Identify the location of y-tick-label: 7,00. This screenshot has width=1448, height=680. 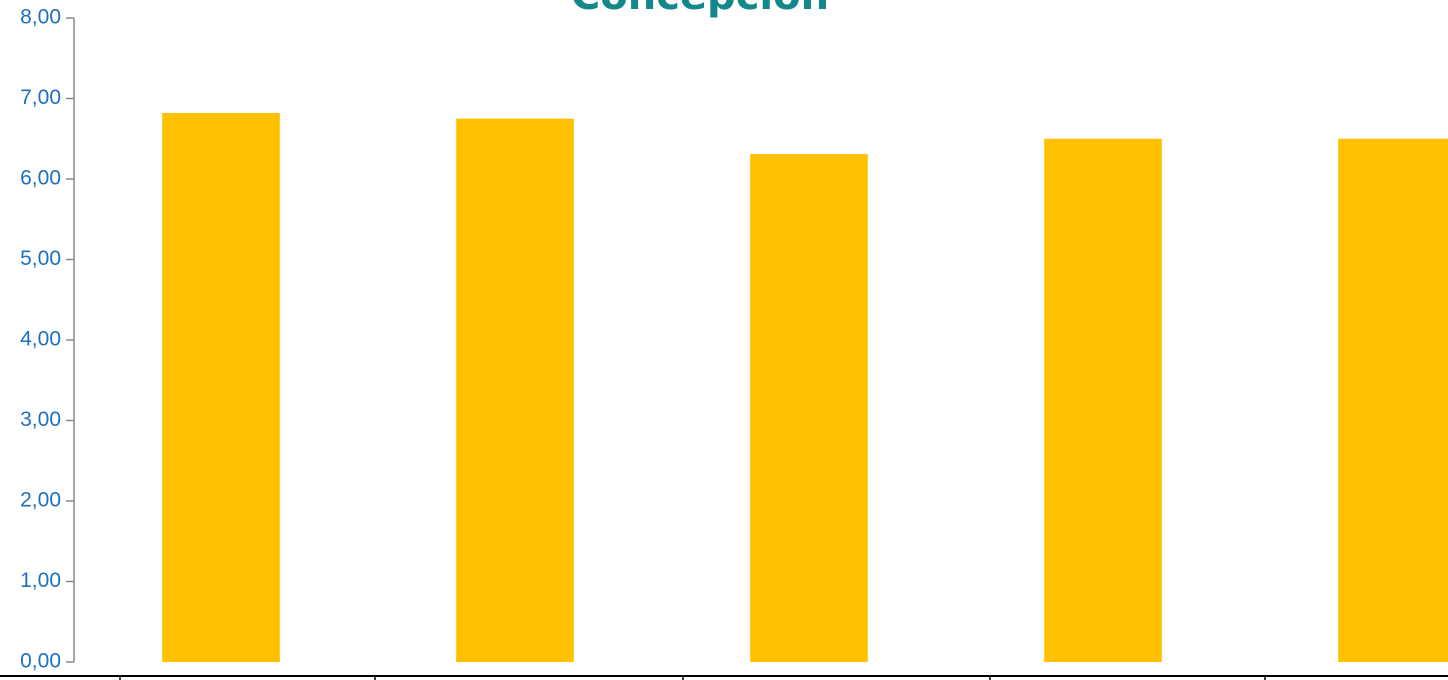
(40, 97).